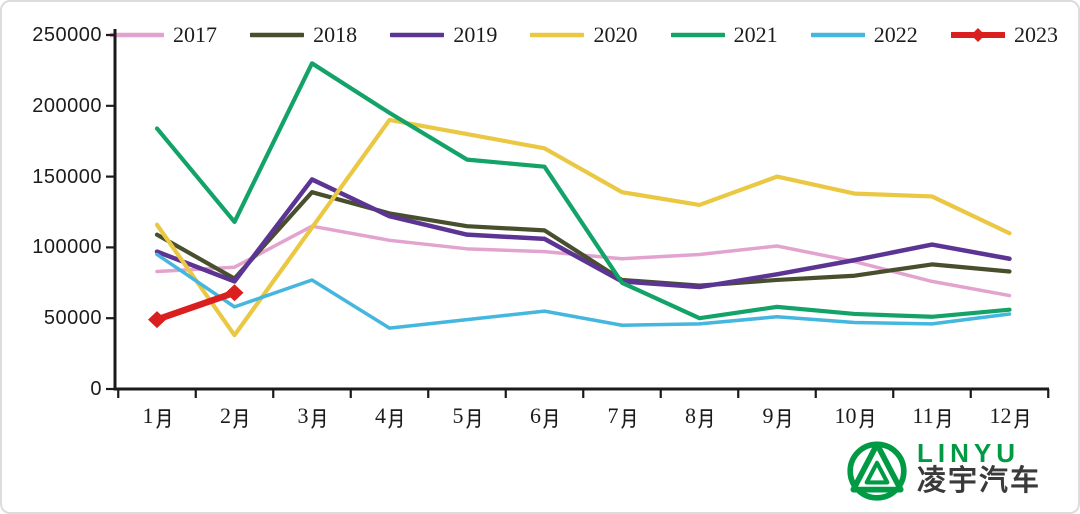 Image resolution: width=1080 pixels, height=514 pixels. I want to click on x-tick-label: 7, so click(622, 416).